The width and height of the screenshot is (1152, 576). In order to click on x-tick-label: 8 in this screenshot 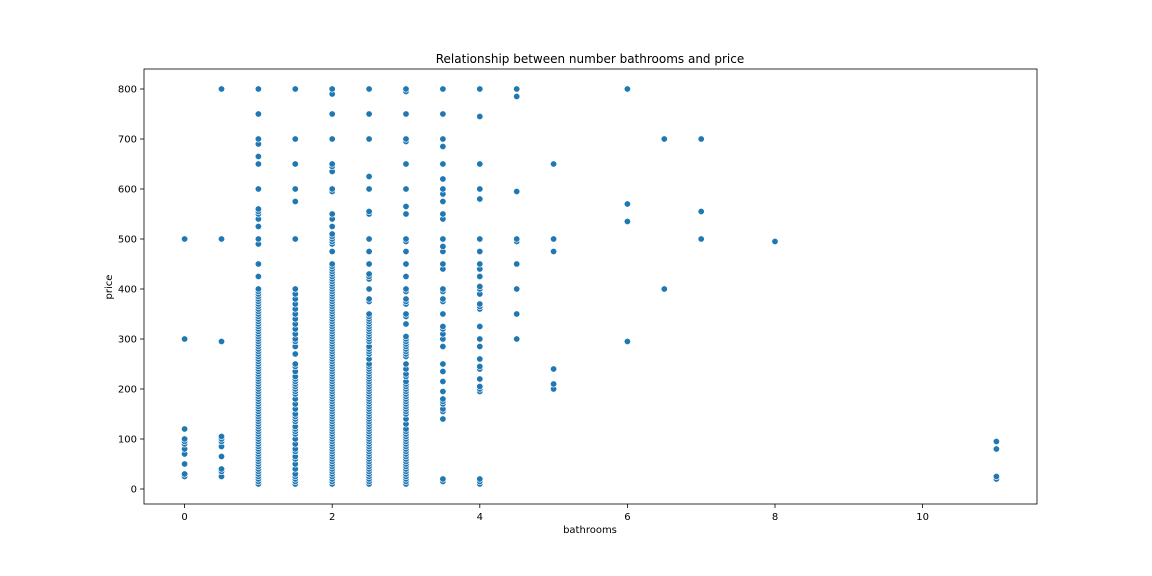, I will do `click(775, 517)`.